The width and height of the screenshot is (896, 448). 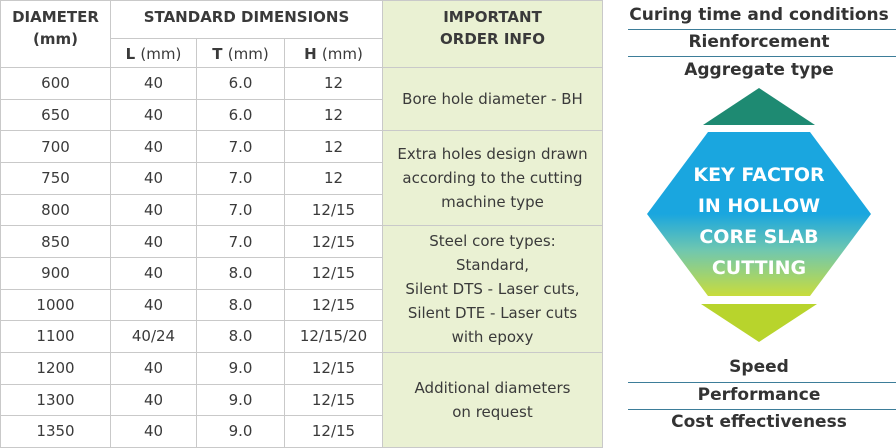 I want to click on order-info-line: according to the cutting, so click(x=492, y=178).